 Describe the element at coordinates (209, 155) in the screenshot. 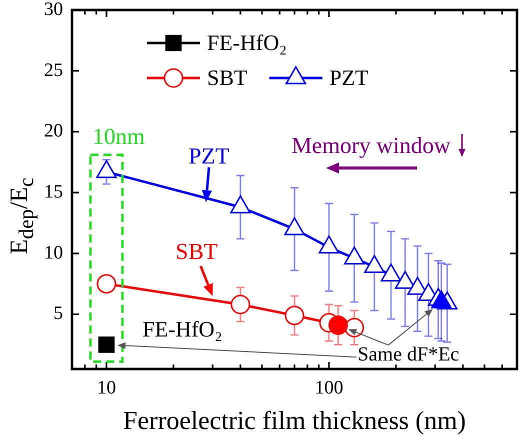

I see `annotation: PZT` at that location.